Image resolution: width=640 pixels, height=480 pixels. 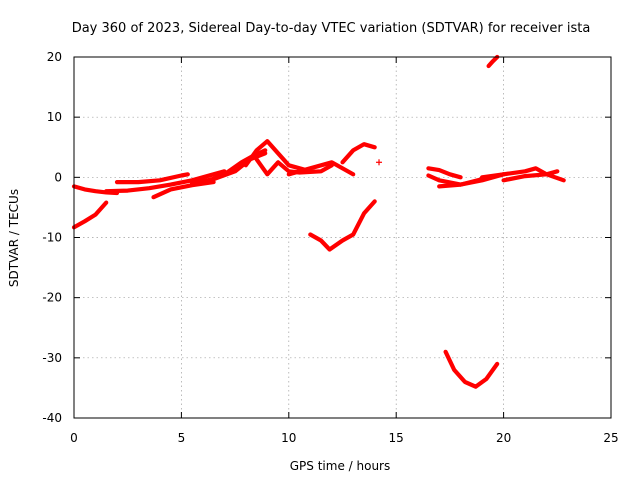 What do you see at coordinates (444, 173) in the screenshot?
I see `data-series-trace-n` at bounding box center [444, 173].